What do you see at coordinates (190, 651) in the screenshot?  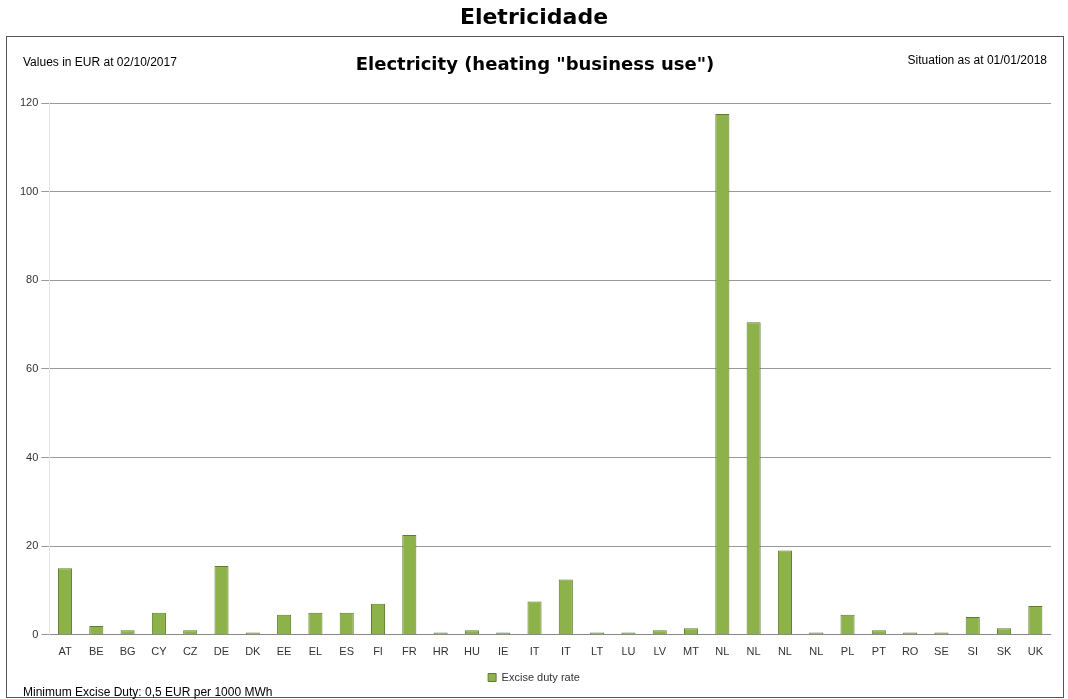 I see `x-tick-label: CZ` at bounding box center [190, 651].